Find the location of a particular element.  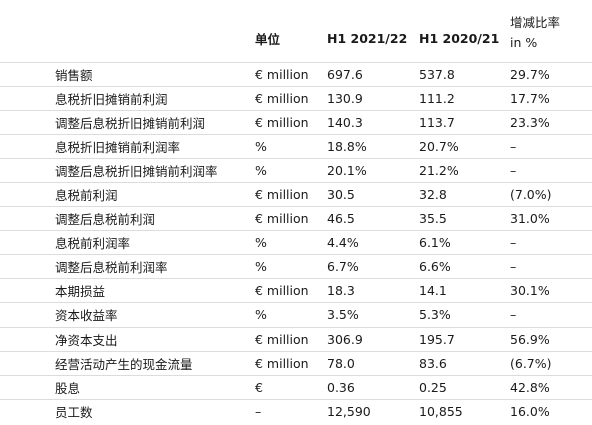

header-unit: 单位 is located at coordinates (268, 40).